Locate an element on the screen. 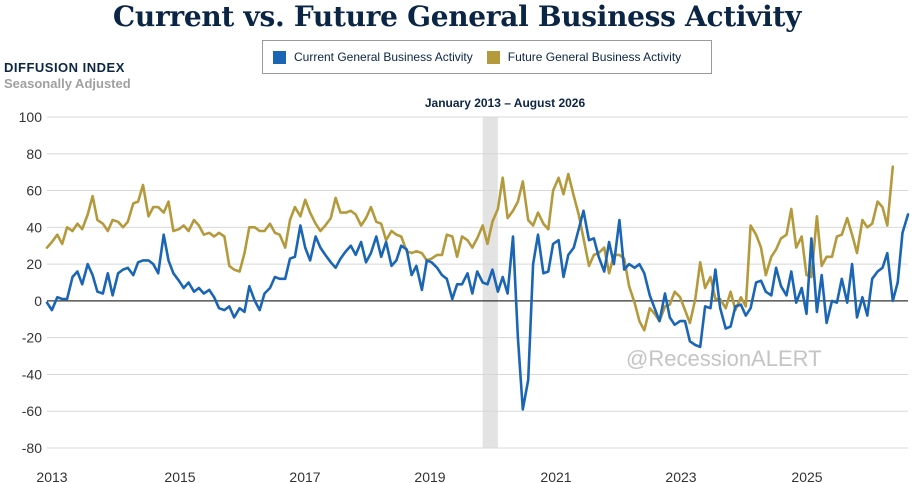  y-tick-label: 60 is located at coordinates (34, 191).